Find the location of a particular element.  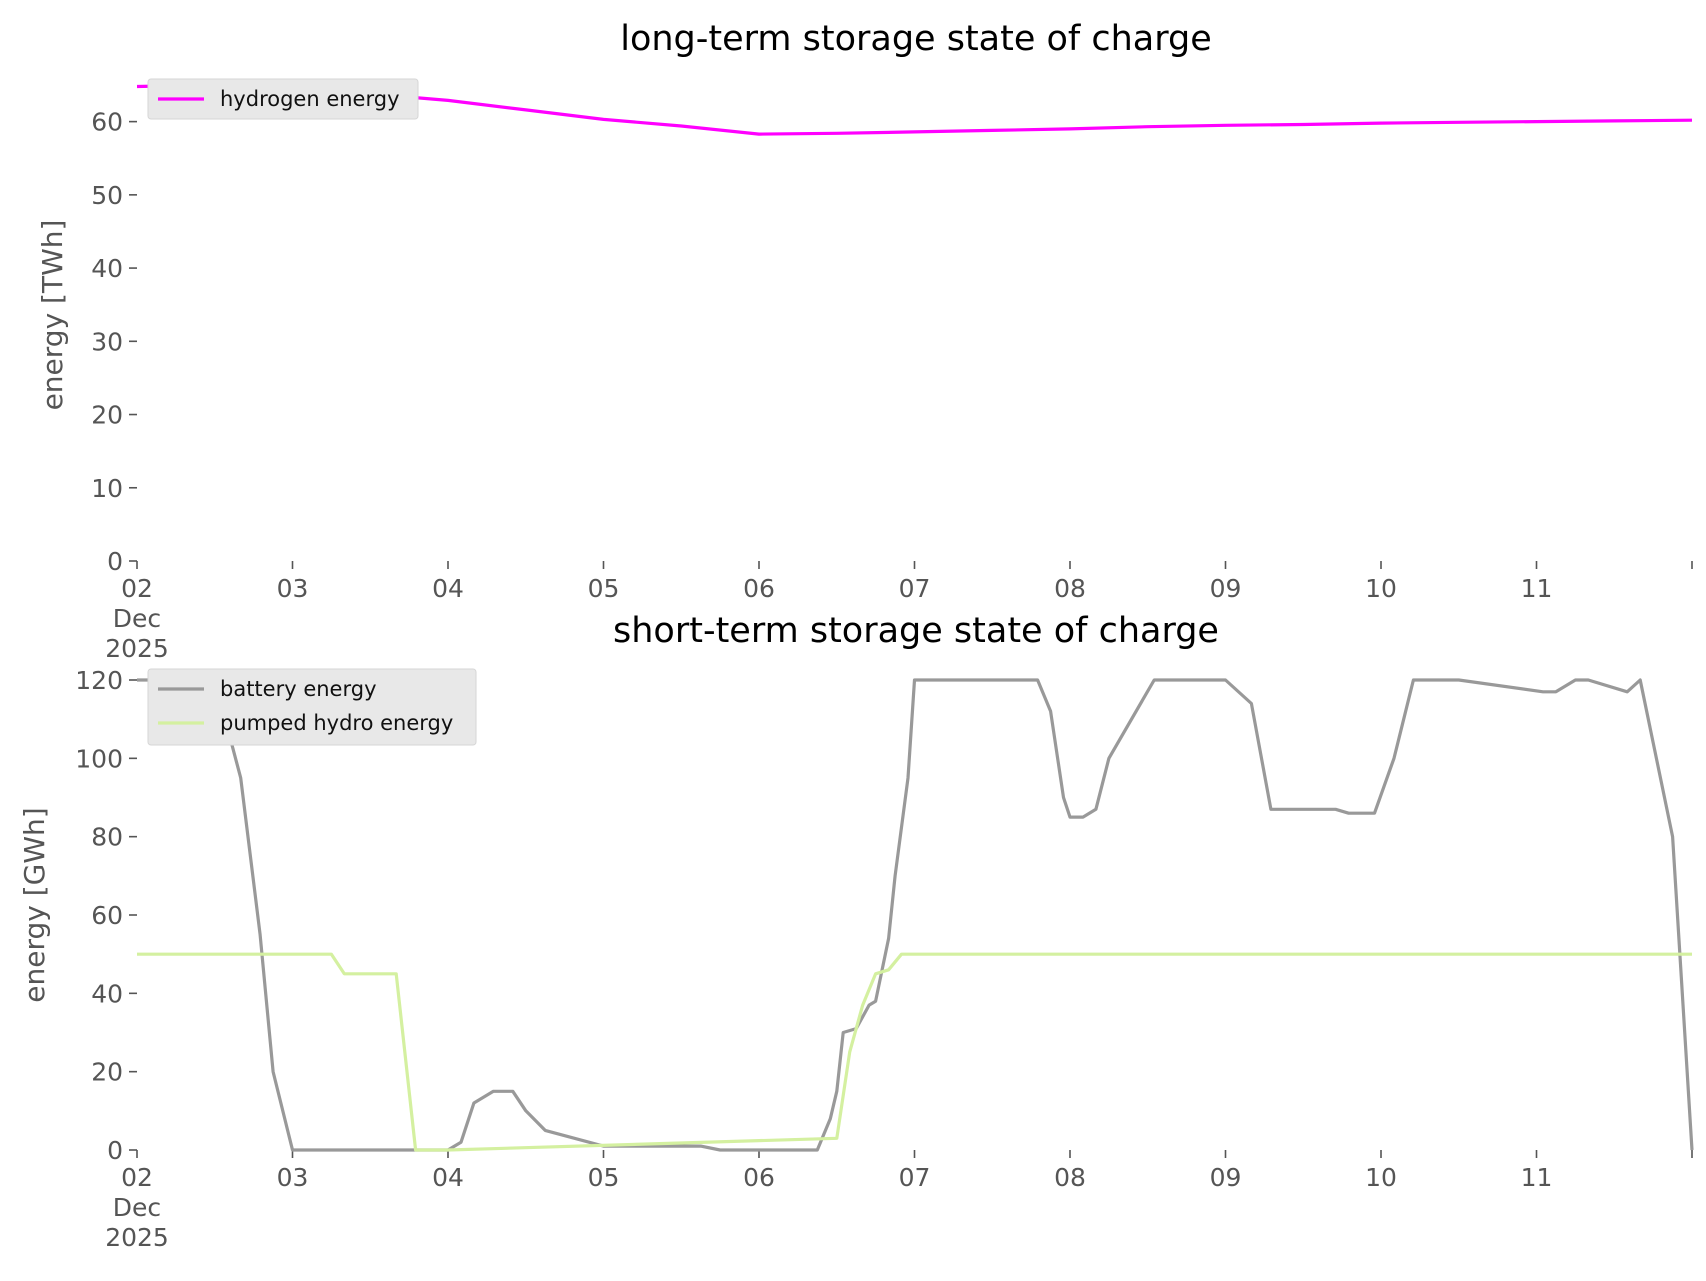

legend: hydrogen energy is located at coordinates (283, 99).